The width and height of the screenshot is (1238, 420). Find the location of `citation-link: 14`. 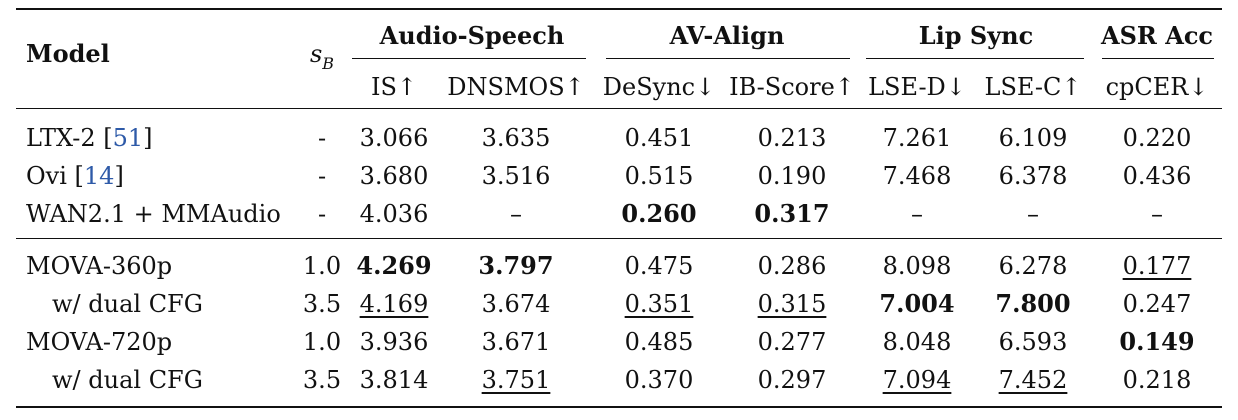

citation-link: 14 is located at coordinates (99, 176).